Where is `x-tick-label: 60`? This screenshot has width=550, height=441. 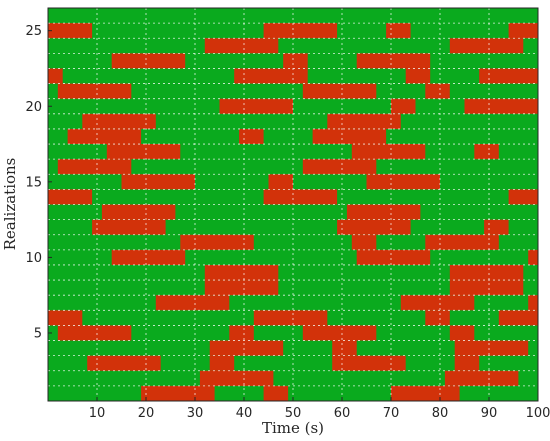 x-tick-label: 60 is located at coordinates (342, 413).